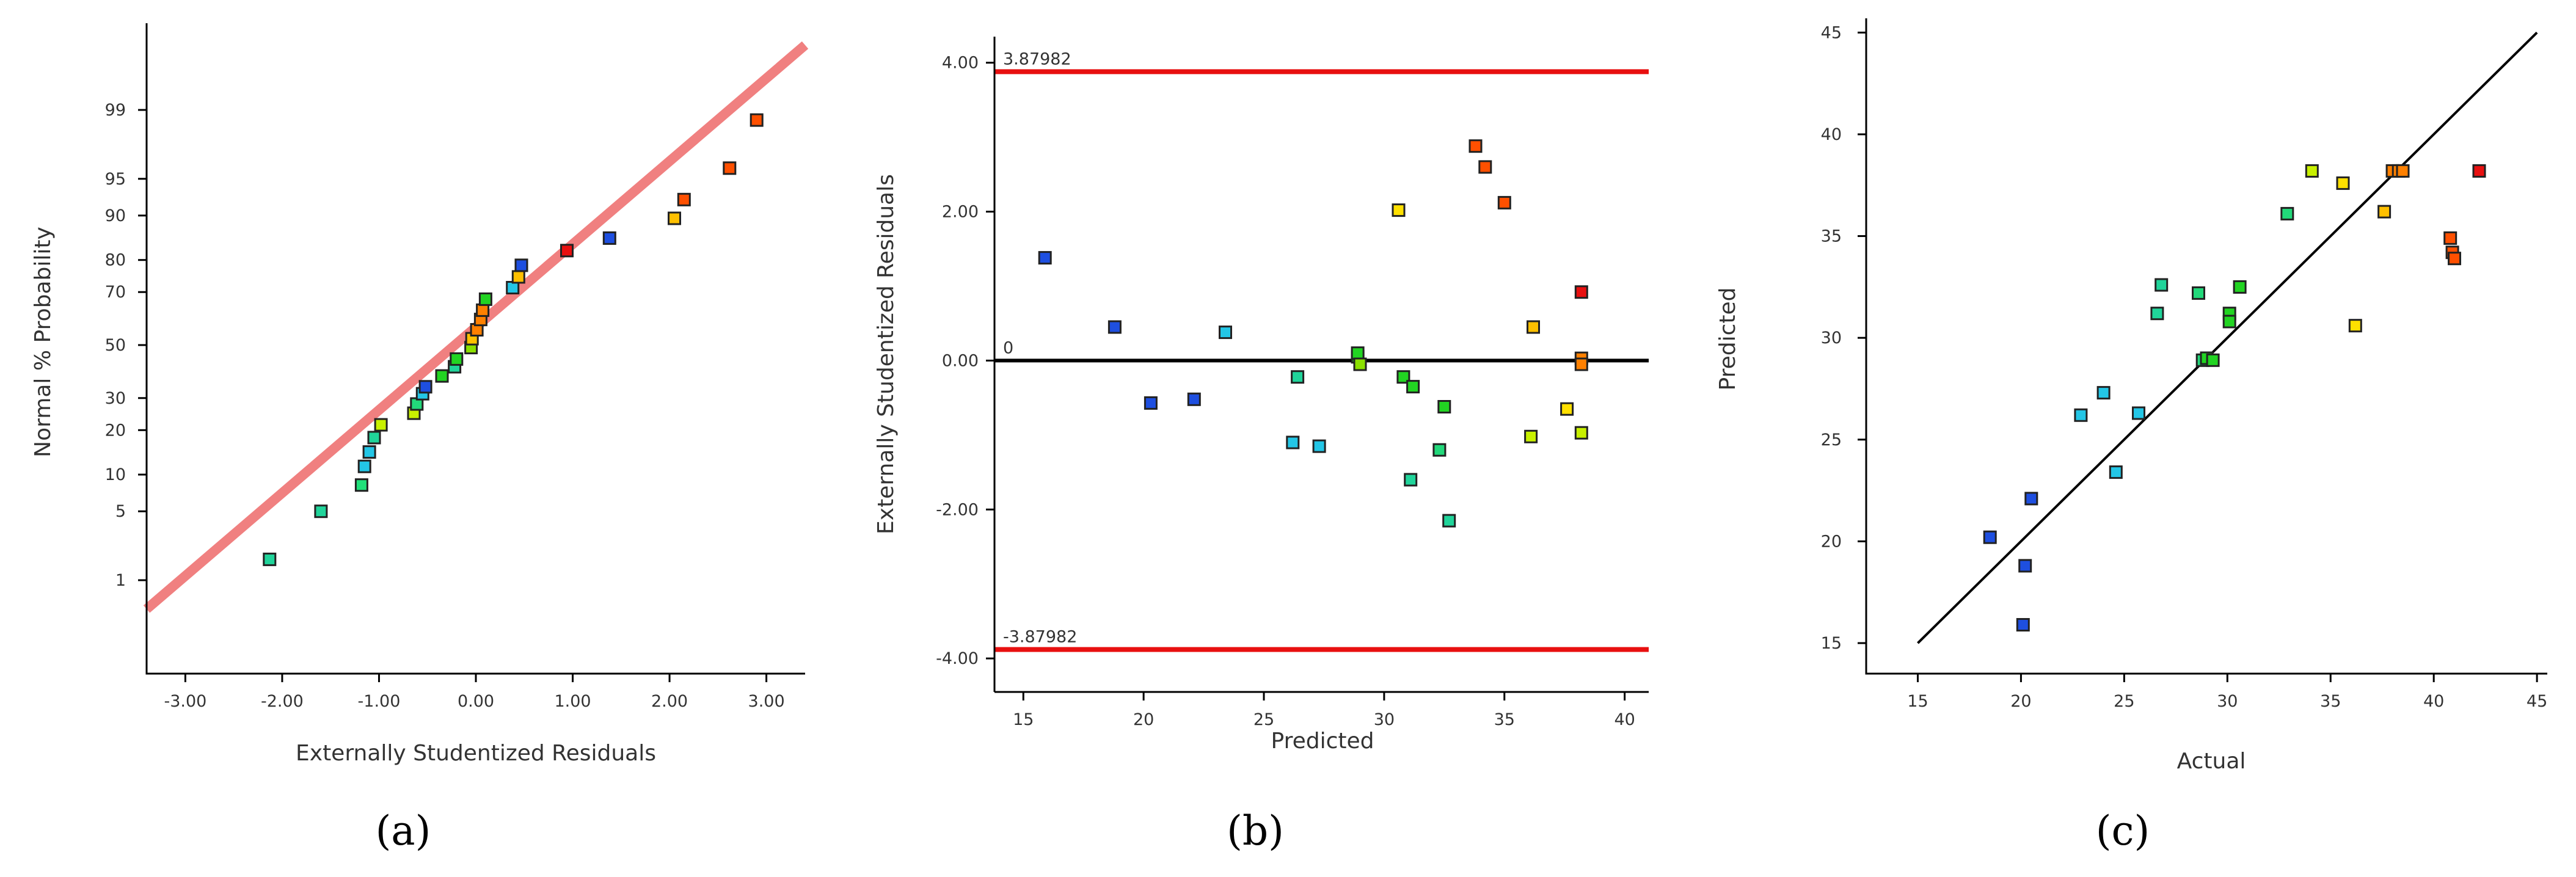  What do you see at coordinates (1322, 741) in the screenshot?
I see `panel-b-x-label: Predicted` at bounding box center [1322, 741].